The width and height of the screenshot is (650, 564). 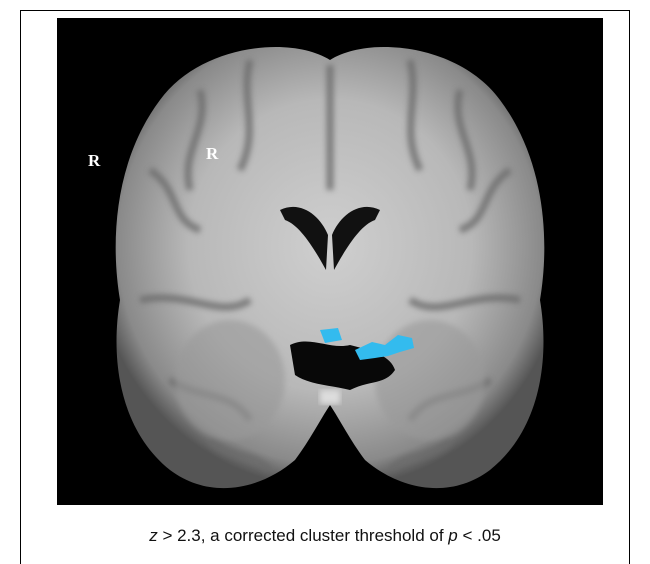 What do you see at coordinates (303, 535) in the screenshot?
I see `caption-text: > 2.3, a corrected cluster threshold of` at bounding box center [303, 535].